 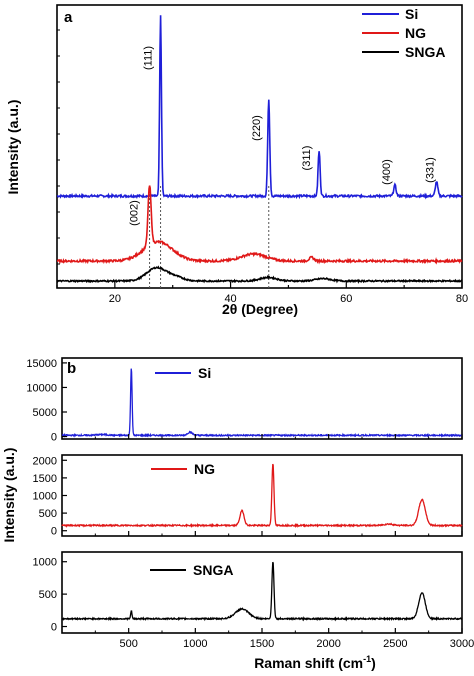 What do you see at coordinates (135, 213) in the screenshot?
I see `peak-label: (002)` at bounding box center [135, 213].